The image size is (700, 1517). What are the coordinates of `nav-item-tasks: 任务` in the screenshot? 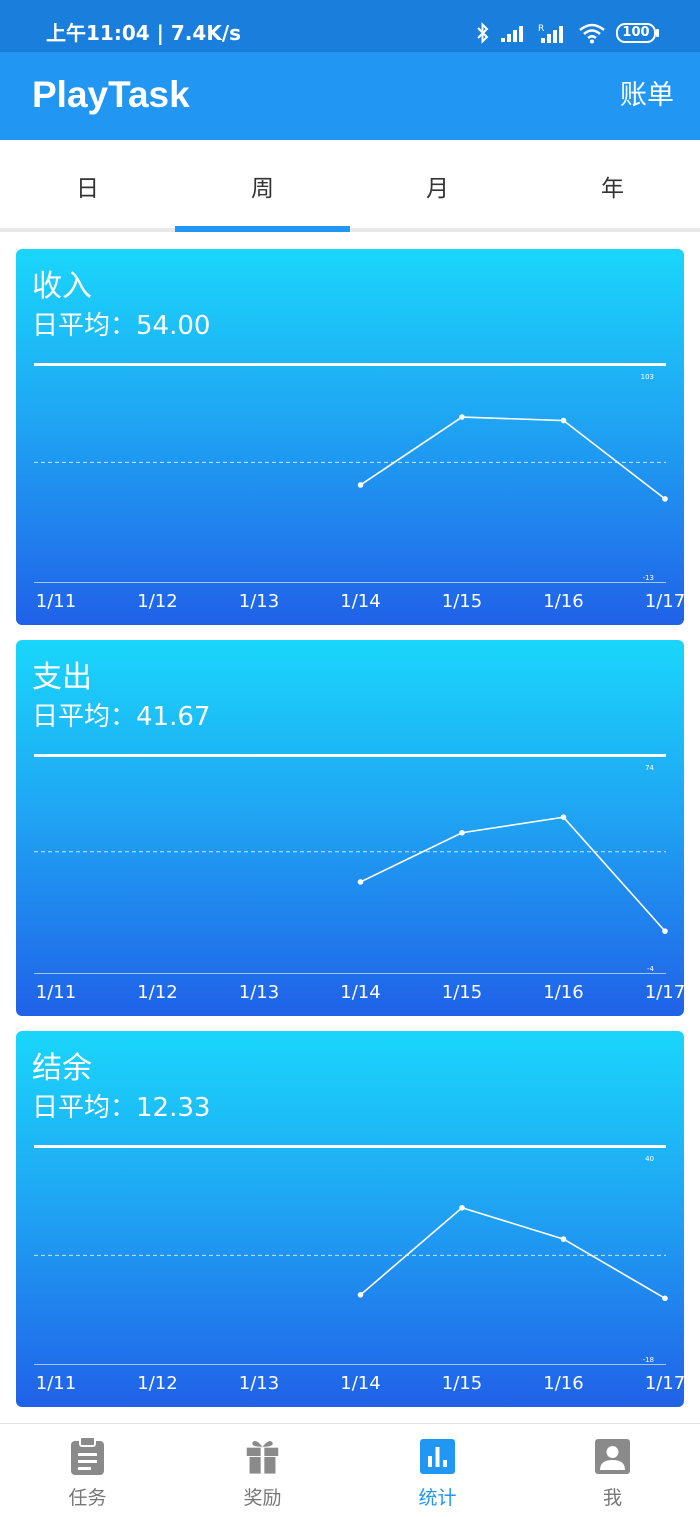 It's located at (87, 1470).